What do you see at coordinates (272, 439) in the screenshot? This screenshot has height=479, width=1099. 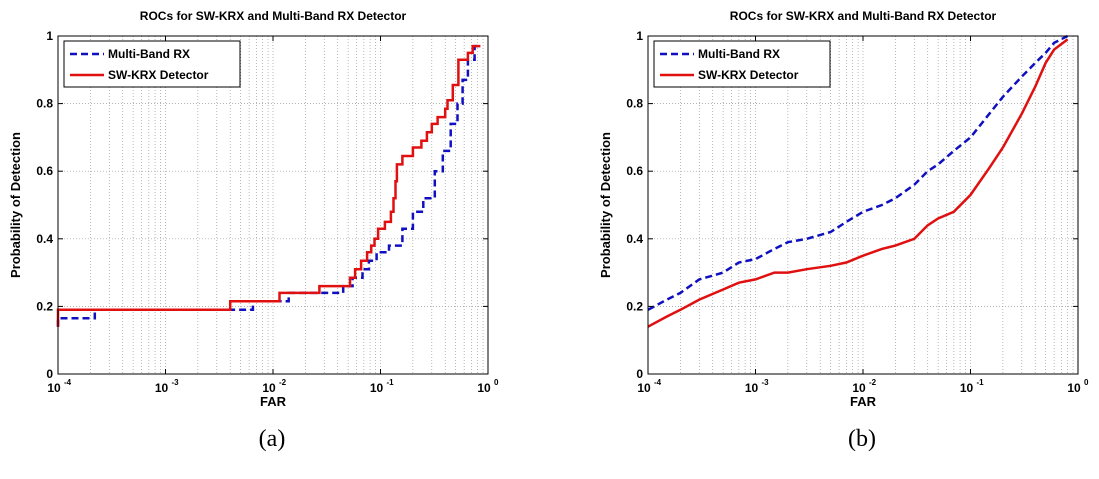 I see `panel-caption: (a)` at bounding box center [272, 439].